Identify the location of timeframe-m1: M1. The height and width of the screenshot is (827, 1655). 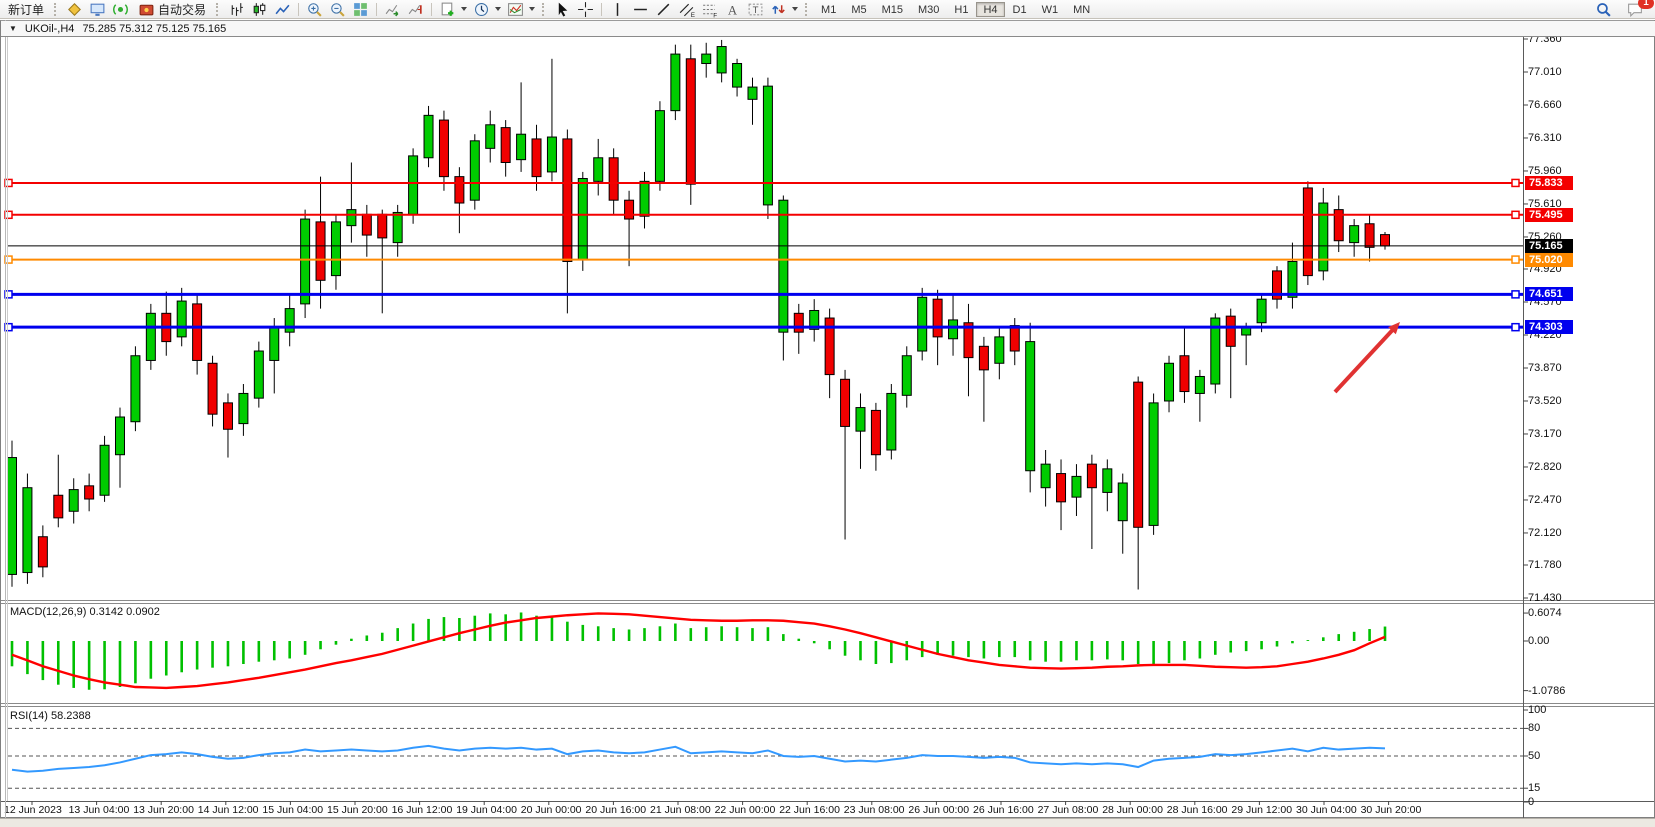
(828, 9).